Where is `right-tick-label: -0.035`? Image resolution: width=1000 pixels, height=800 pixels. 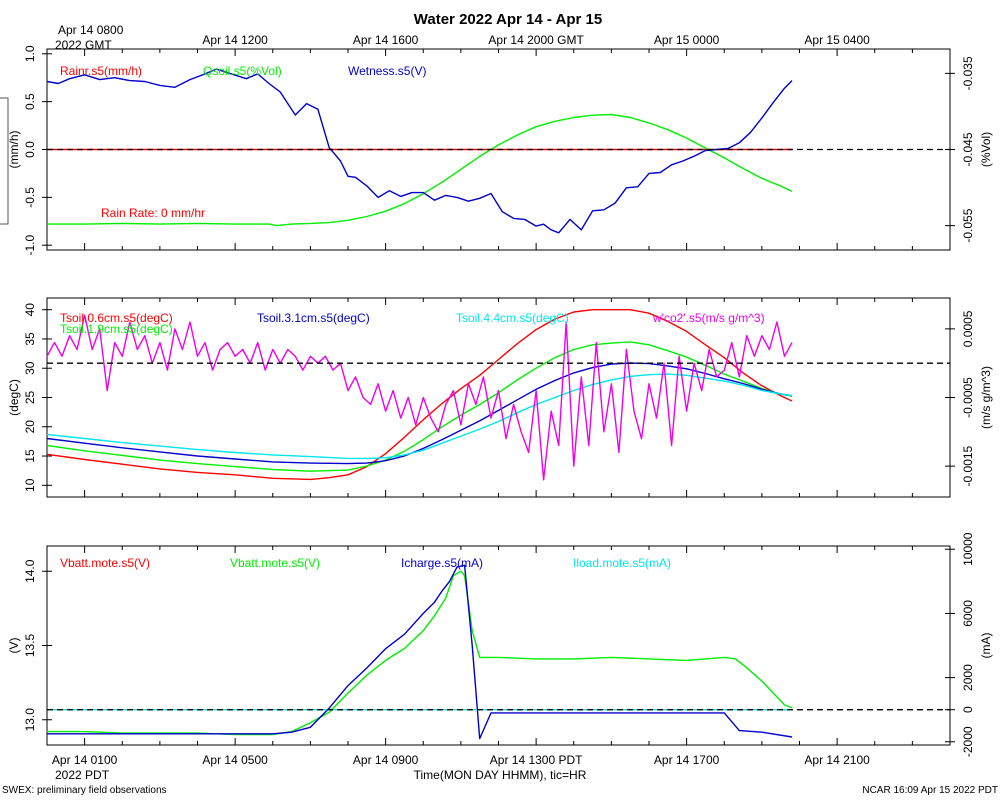
right-tick-label: -0.035 is located at coordinates (968, 73).